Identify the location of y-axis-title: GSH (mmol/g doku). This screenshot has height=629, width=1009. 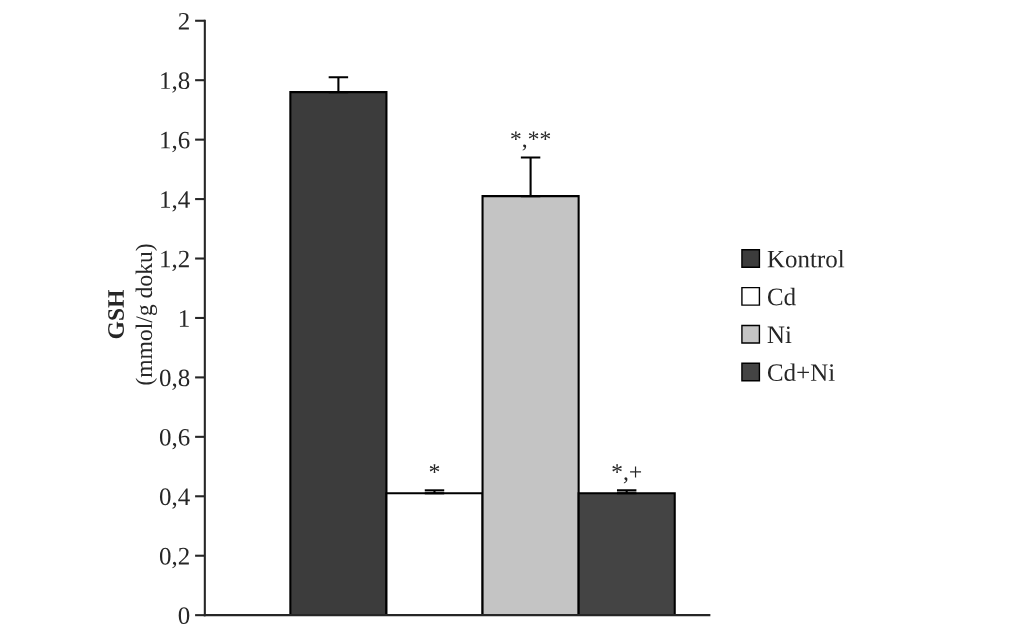
(133, 314).